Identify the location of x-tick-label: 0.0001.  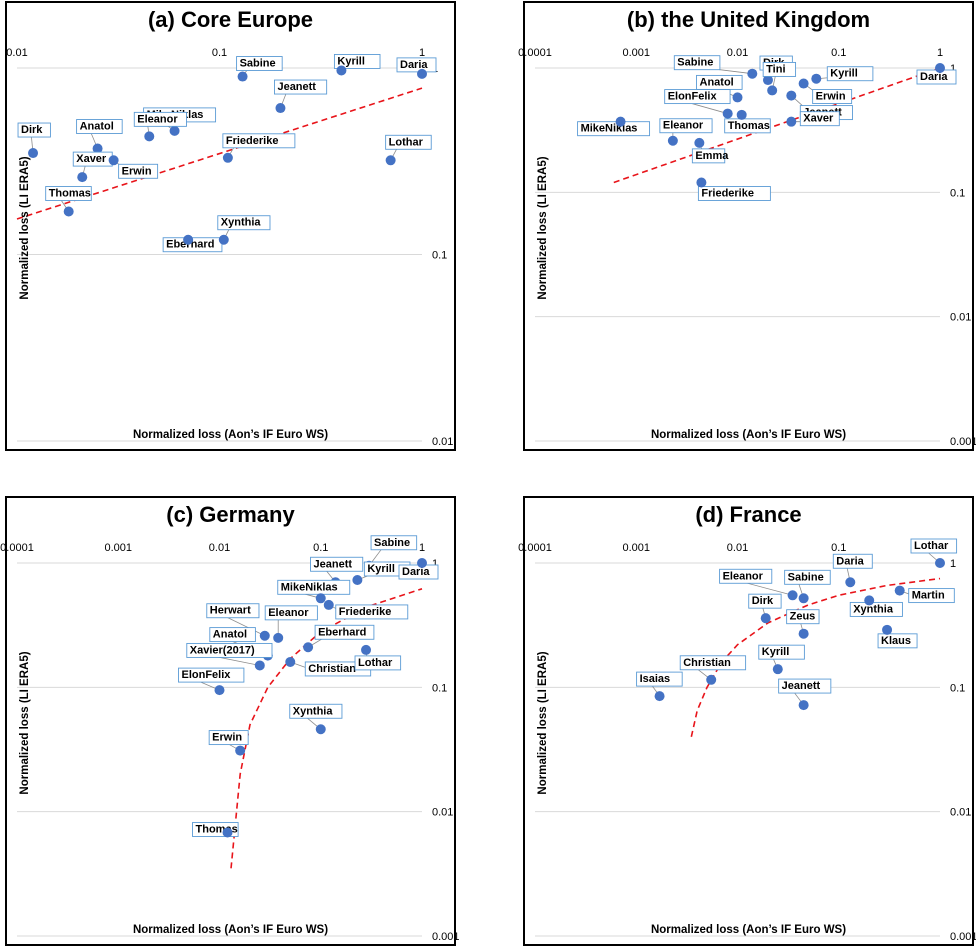
(535, 53).